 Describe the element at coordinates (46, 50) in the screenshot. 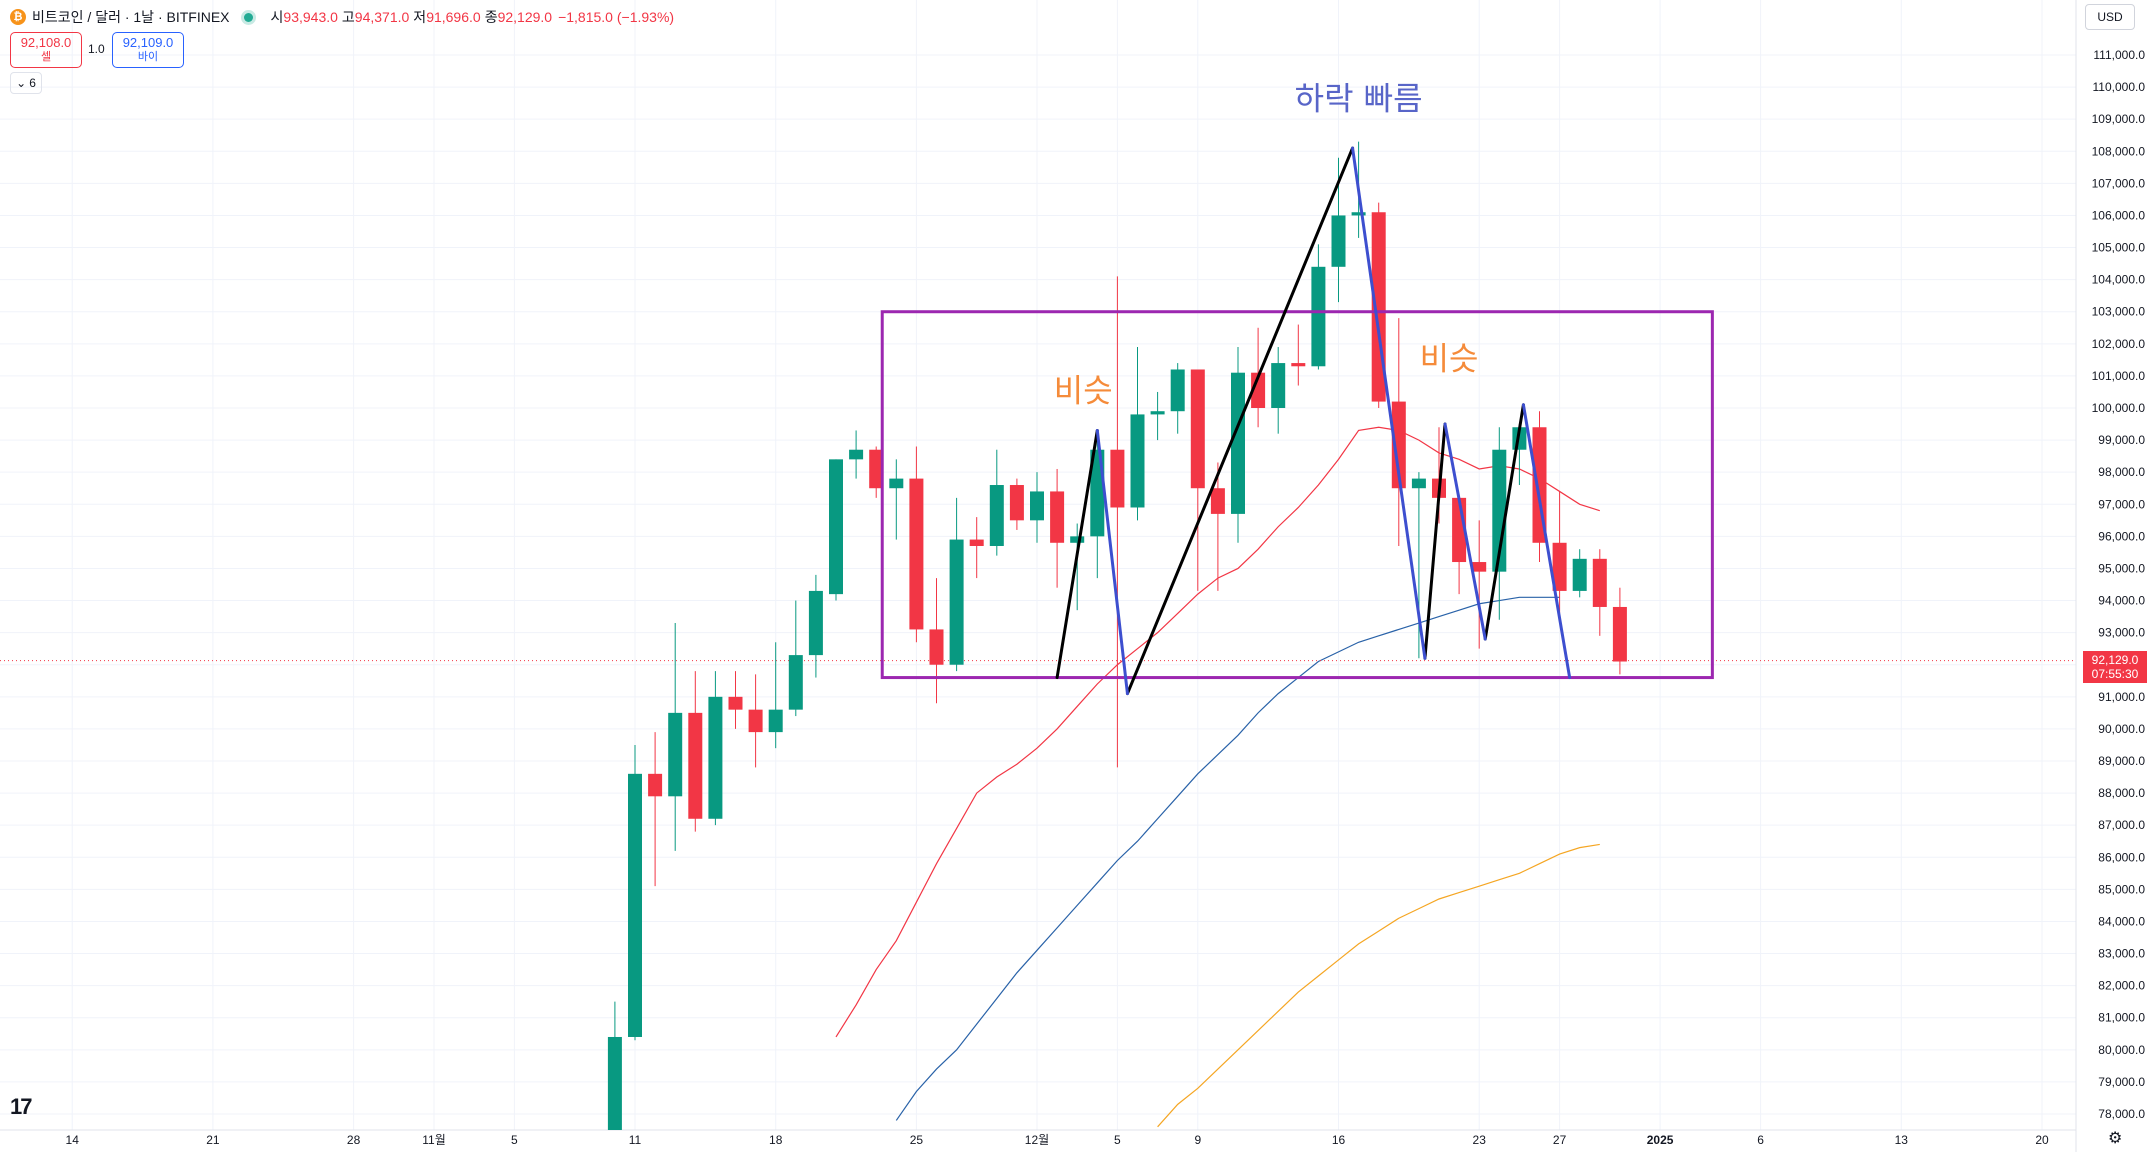

I see `sell-button: 92,108.0 셀` at that location.